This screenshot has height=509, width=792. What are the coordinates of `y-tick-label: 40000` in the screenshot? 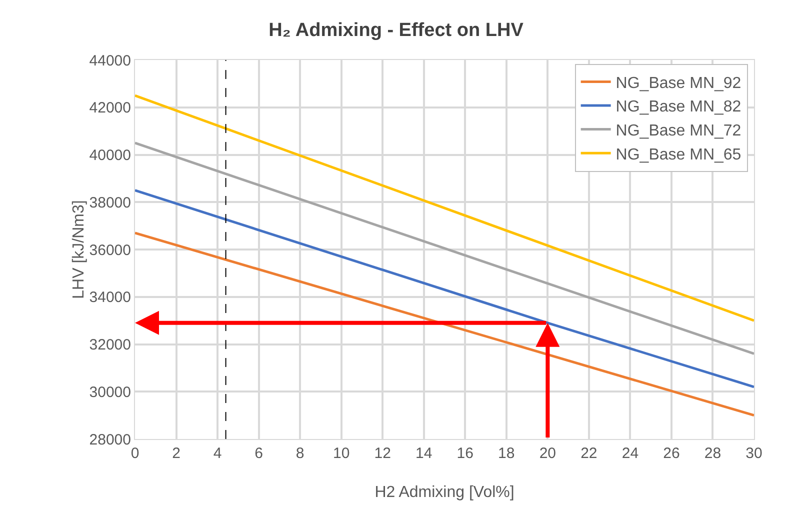 It's located at (110, 155).